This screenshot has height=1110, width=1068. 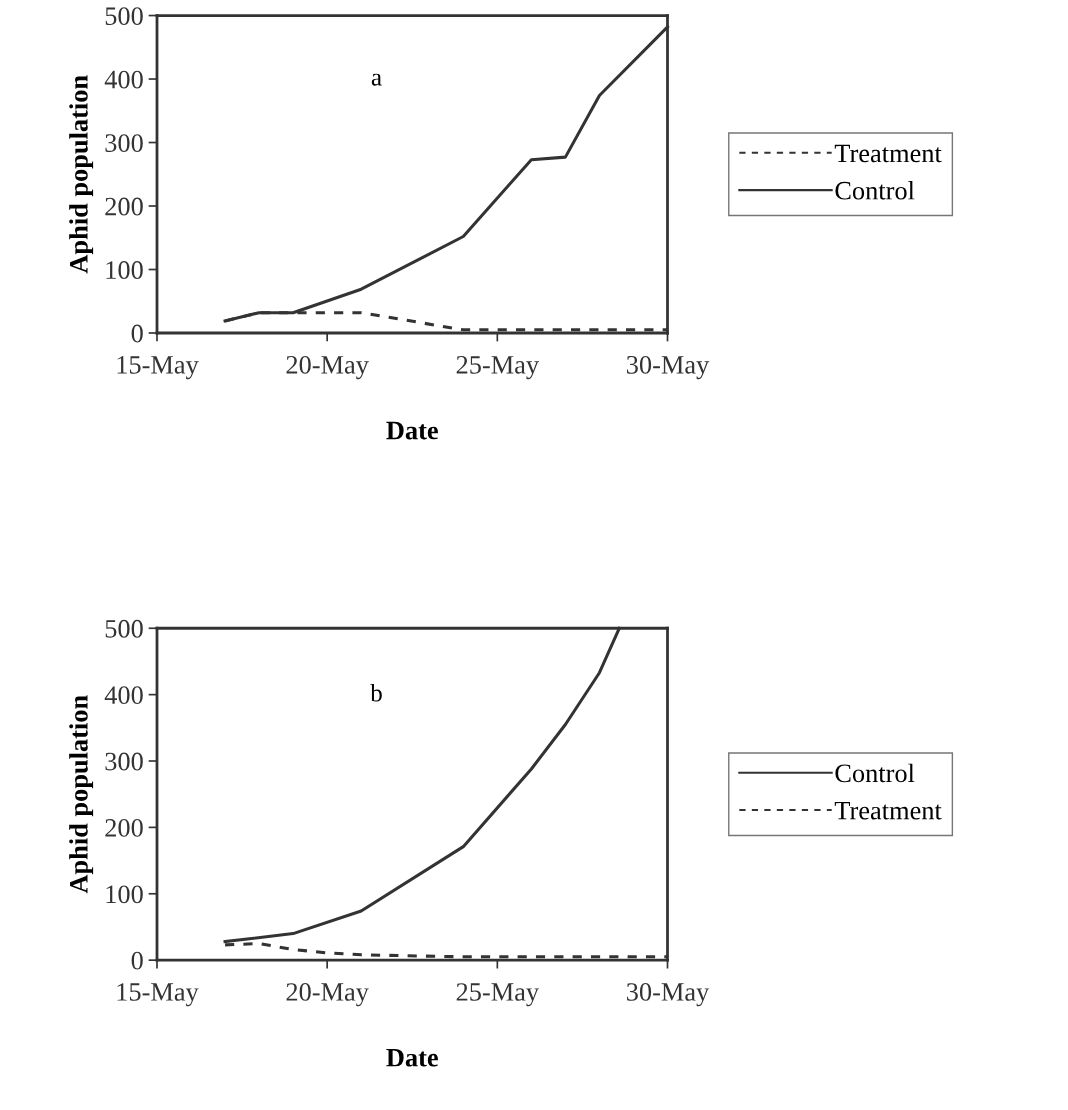 What do you see at coordinates (376, 79) in the screenshot?
I see `annotation: a` at bounding box center [376, 79].